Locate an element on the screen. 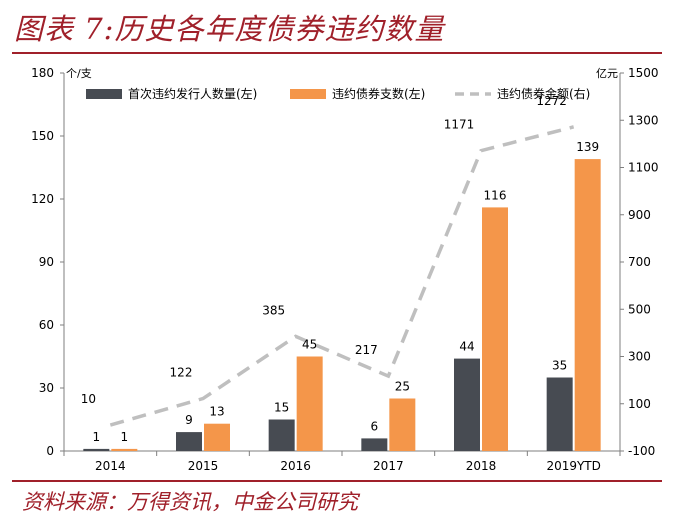 The image size is (680, 528). x-tick-label: 2018 is located at coordinates (481, 466).